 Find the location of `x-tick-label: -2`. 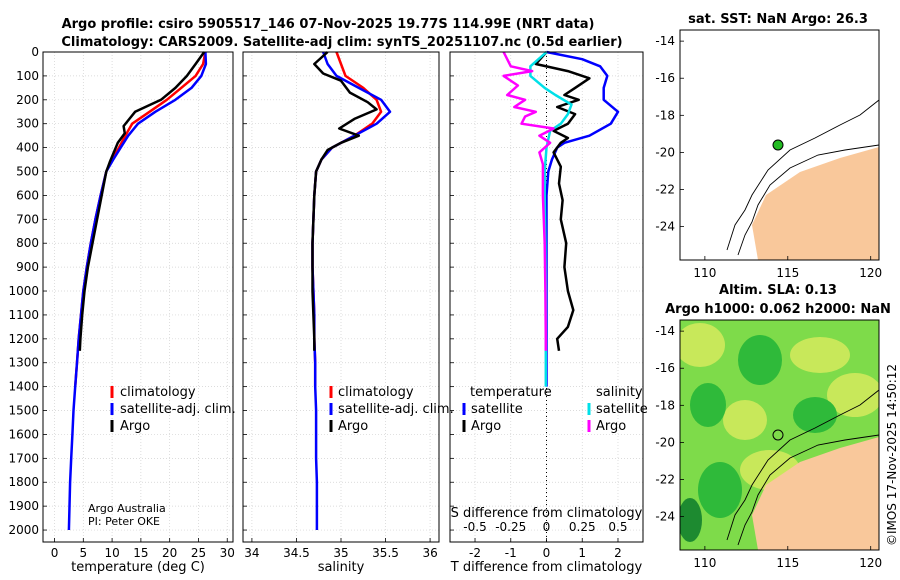

x-tick-label: -2 is located at coordinates (475, 553).